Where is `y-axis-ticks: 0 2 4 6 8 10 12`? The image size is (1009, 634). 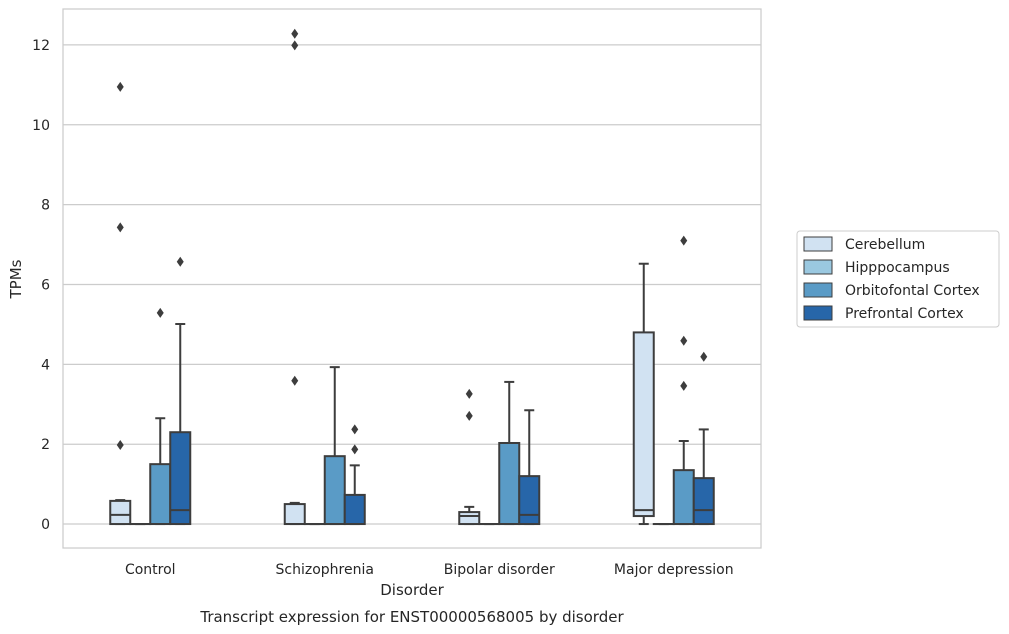
y-axis-ticks: 0 2 4 6 8 10 12 is located at coordinates (41, 285).